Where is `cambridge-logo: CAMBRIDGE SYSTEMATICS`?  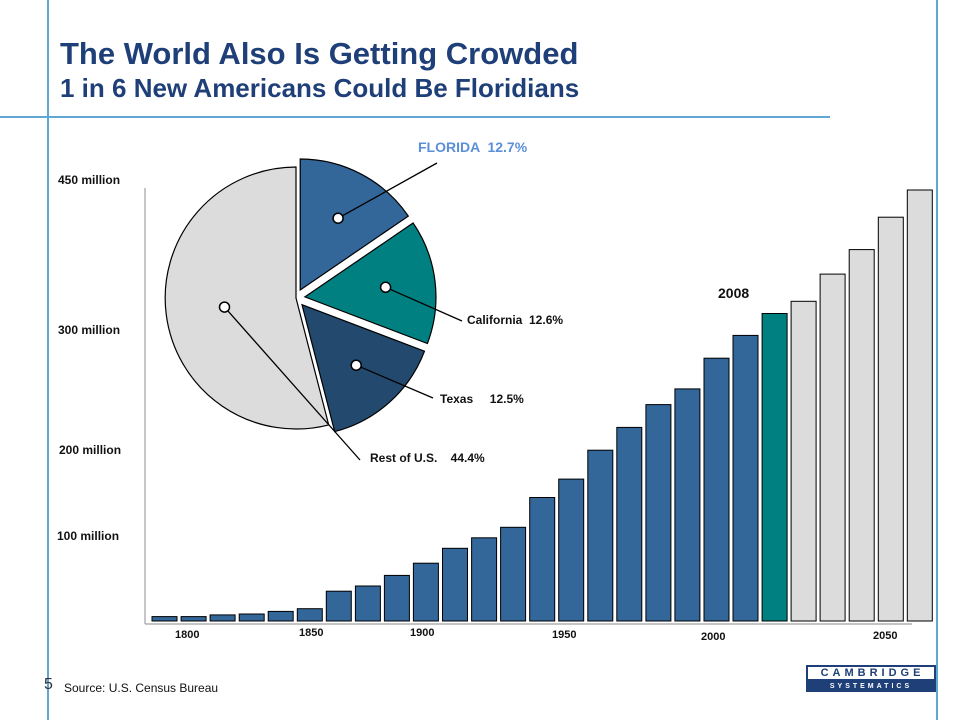 cambridge-logo: CAMBRIDGE SYSTEMATICS is located at coordinates (871, 678).